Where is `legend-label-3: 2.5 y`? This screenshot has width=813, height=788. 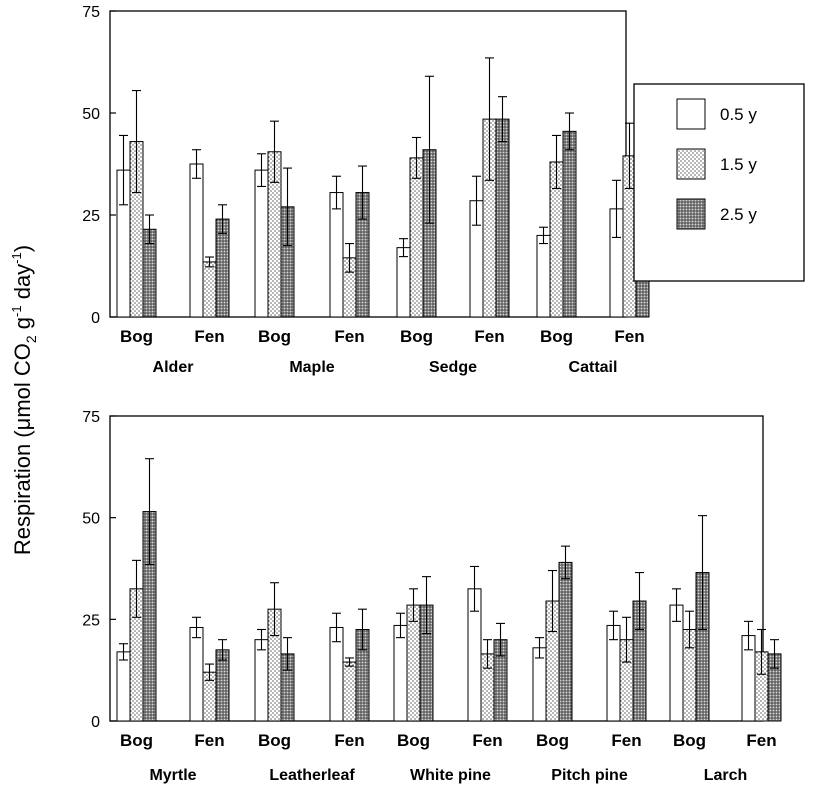
legend-label-3: 2.5 y is located at coordinates (738, 214).